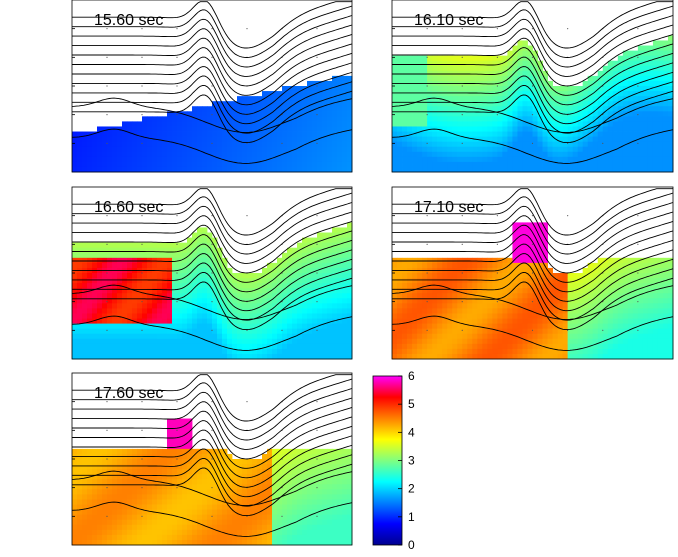 The image size is (678, 557). What do you see at coordinates (532, 86) in the screenshot?
I see `grid-dots` at bounding box center [532, 86].